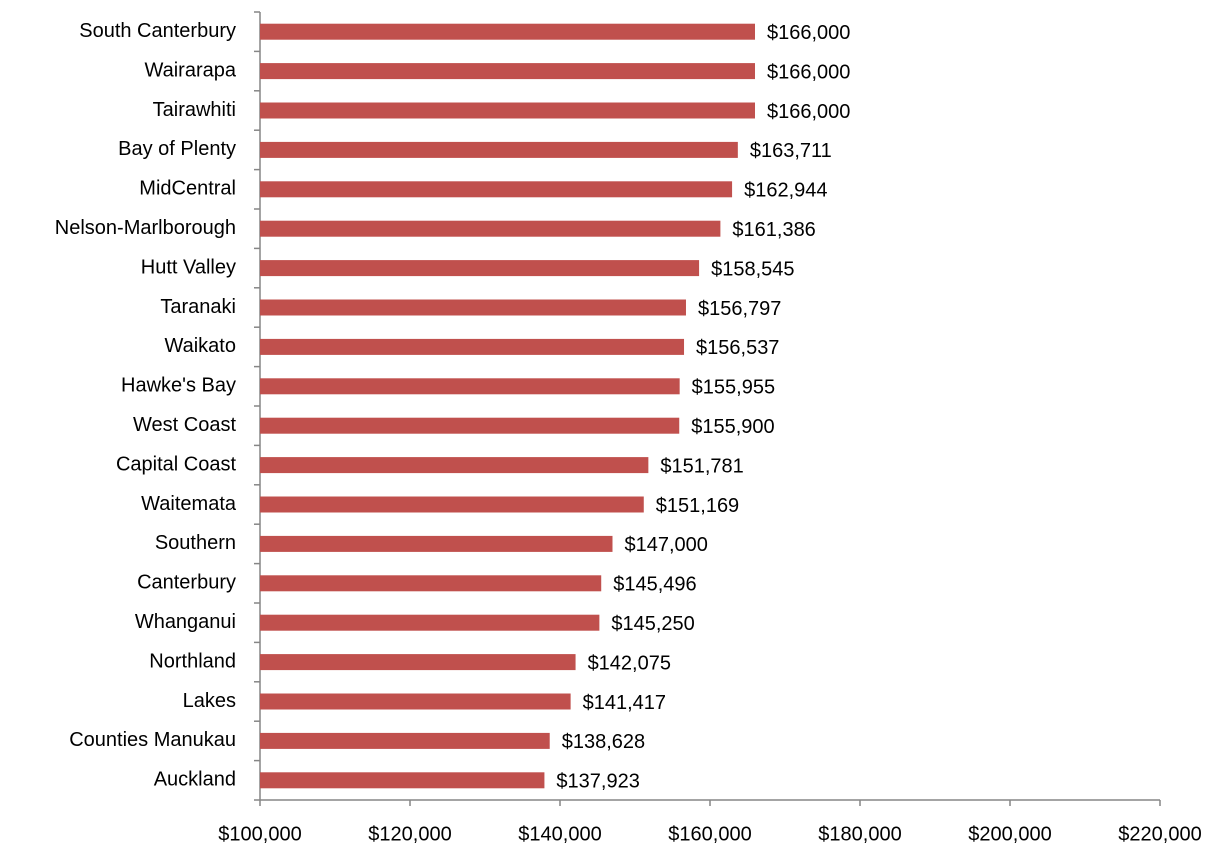  Describe the element at coordinates (773, 230) in the screenshot. I see `value-label: $161,386` at that location.